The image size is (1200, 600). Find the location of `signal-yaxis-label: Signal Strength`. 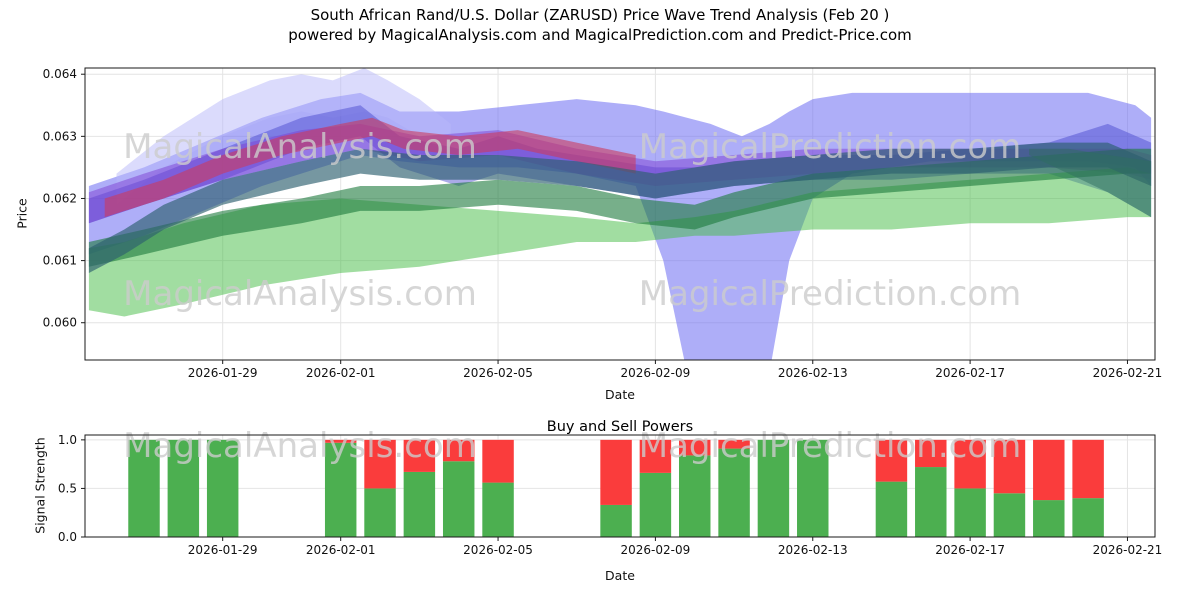

signal-yaxis-label: Signal Strength is located at coordinates (40, 485).